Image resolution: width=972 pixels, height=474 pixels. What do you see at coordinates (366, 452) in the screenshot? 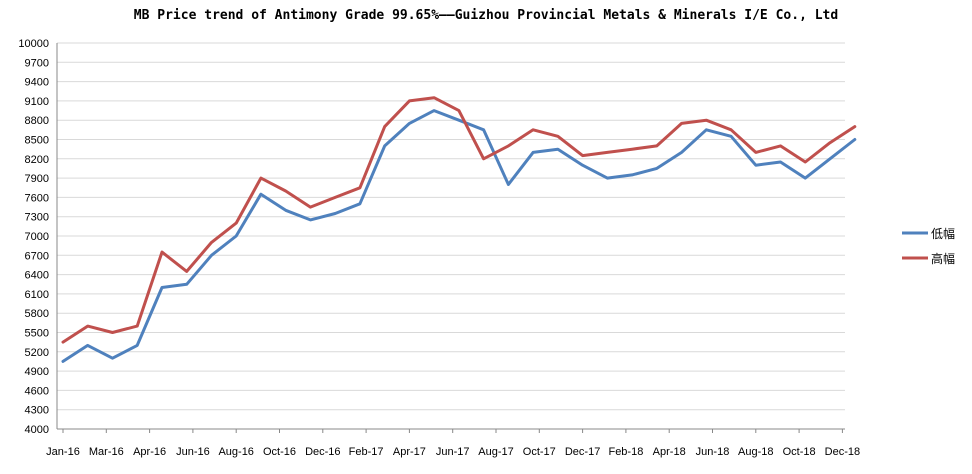
I see `x-tick-label: Feb-17` at bounding box center [366, 452].